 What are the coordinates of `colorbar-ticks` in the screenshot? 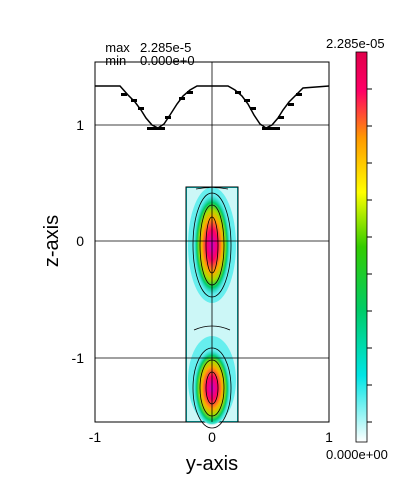 It's located at (369, 255).